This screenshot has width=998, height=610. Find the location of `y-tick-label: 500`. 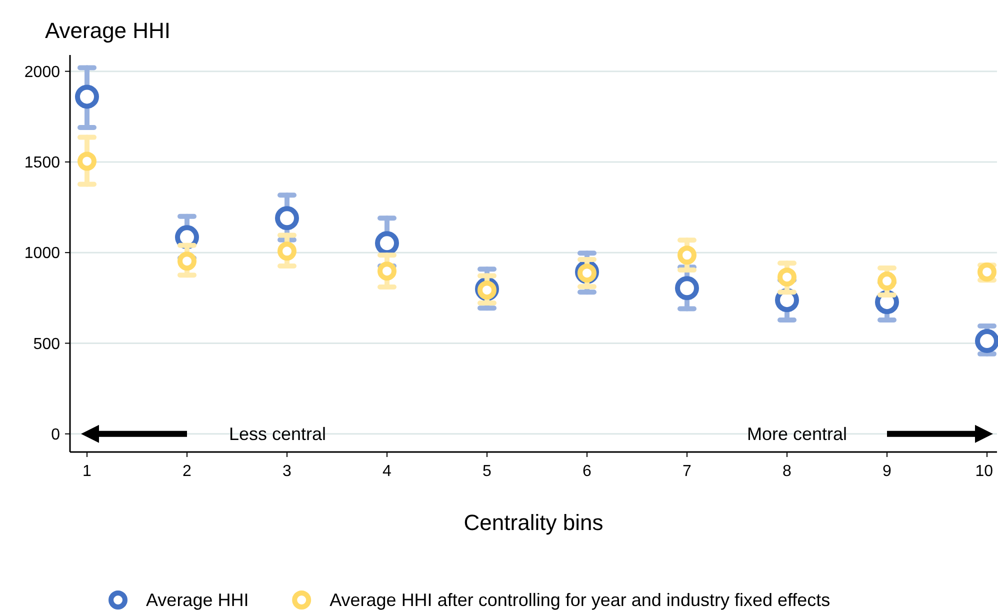

y-tick-label: 500 is located at coordinates (46, 344).